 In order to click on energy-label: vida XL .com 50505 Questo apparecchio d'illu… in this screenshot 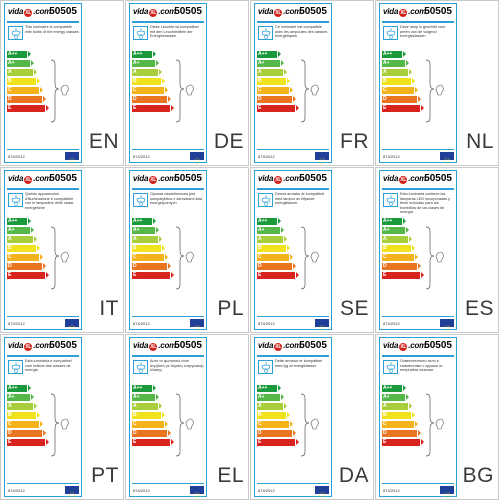, I will do `click(43, 250)`.